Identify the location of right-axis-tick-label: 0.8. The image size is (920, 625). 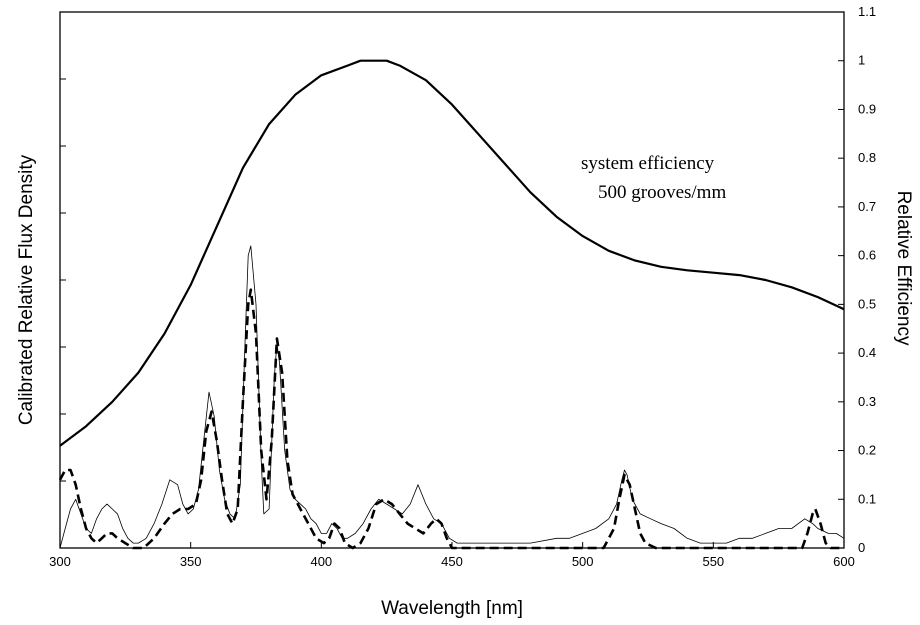
(867, 157).